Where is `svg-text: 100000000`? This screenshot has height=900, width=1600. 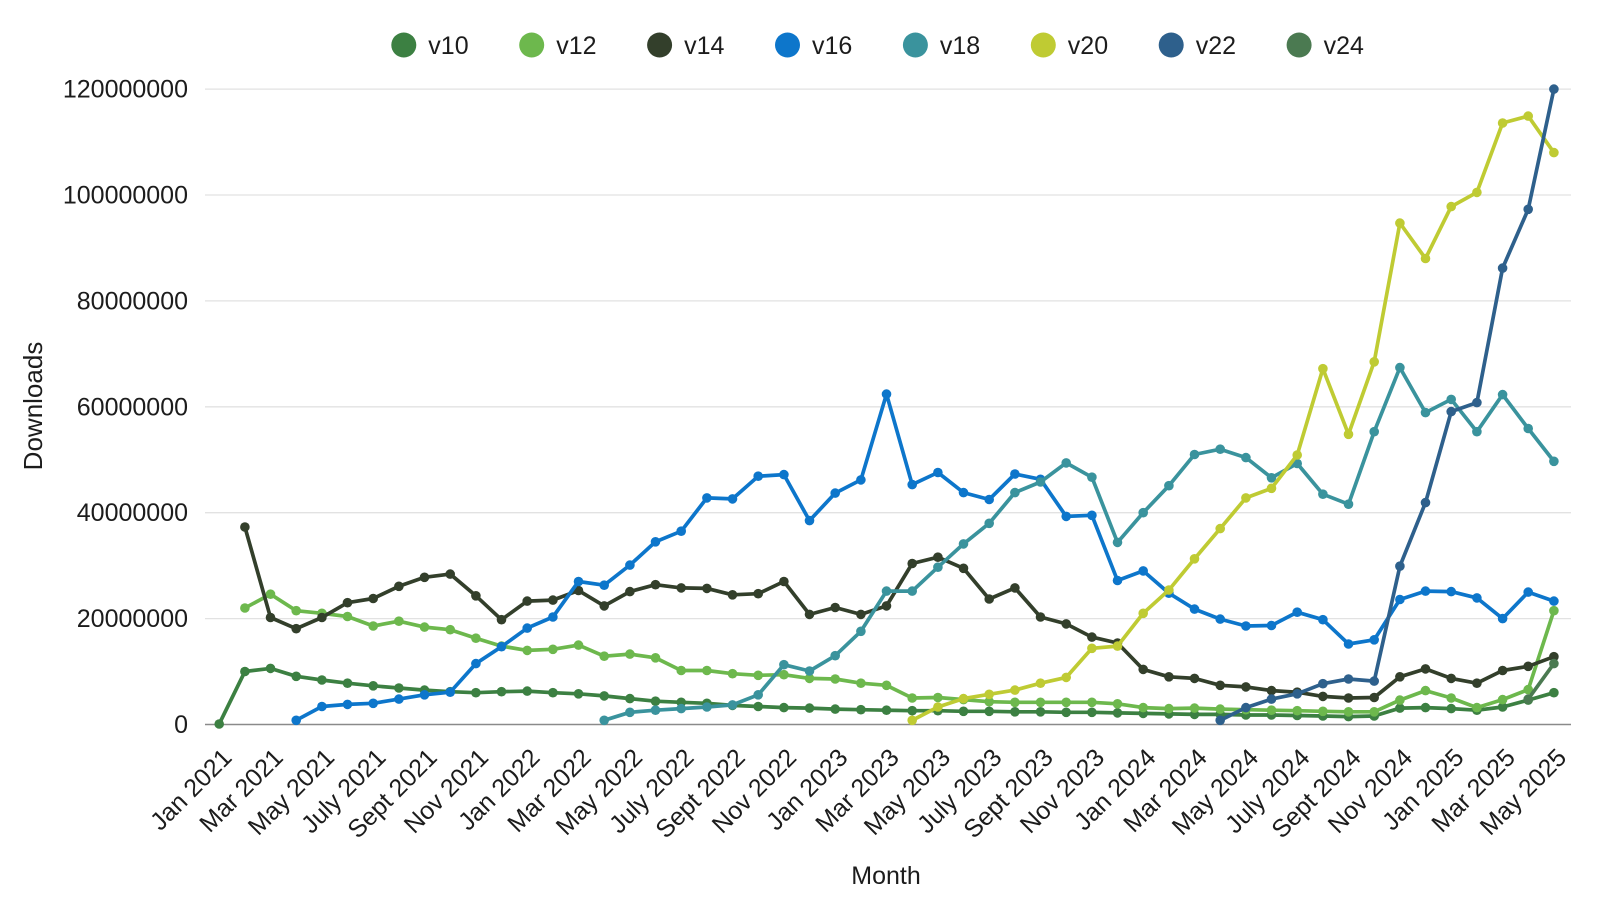
svg-text: 100000000 is located at coordinates (125, 196).